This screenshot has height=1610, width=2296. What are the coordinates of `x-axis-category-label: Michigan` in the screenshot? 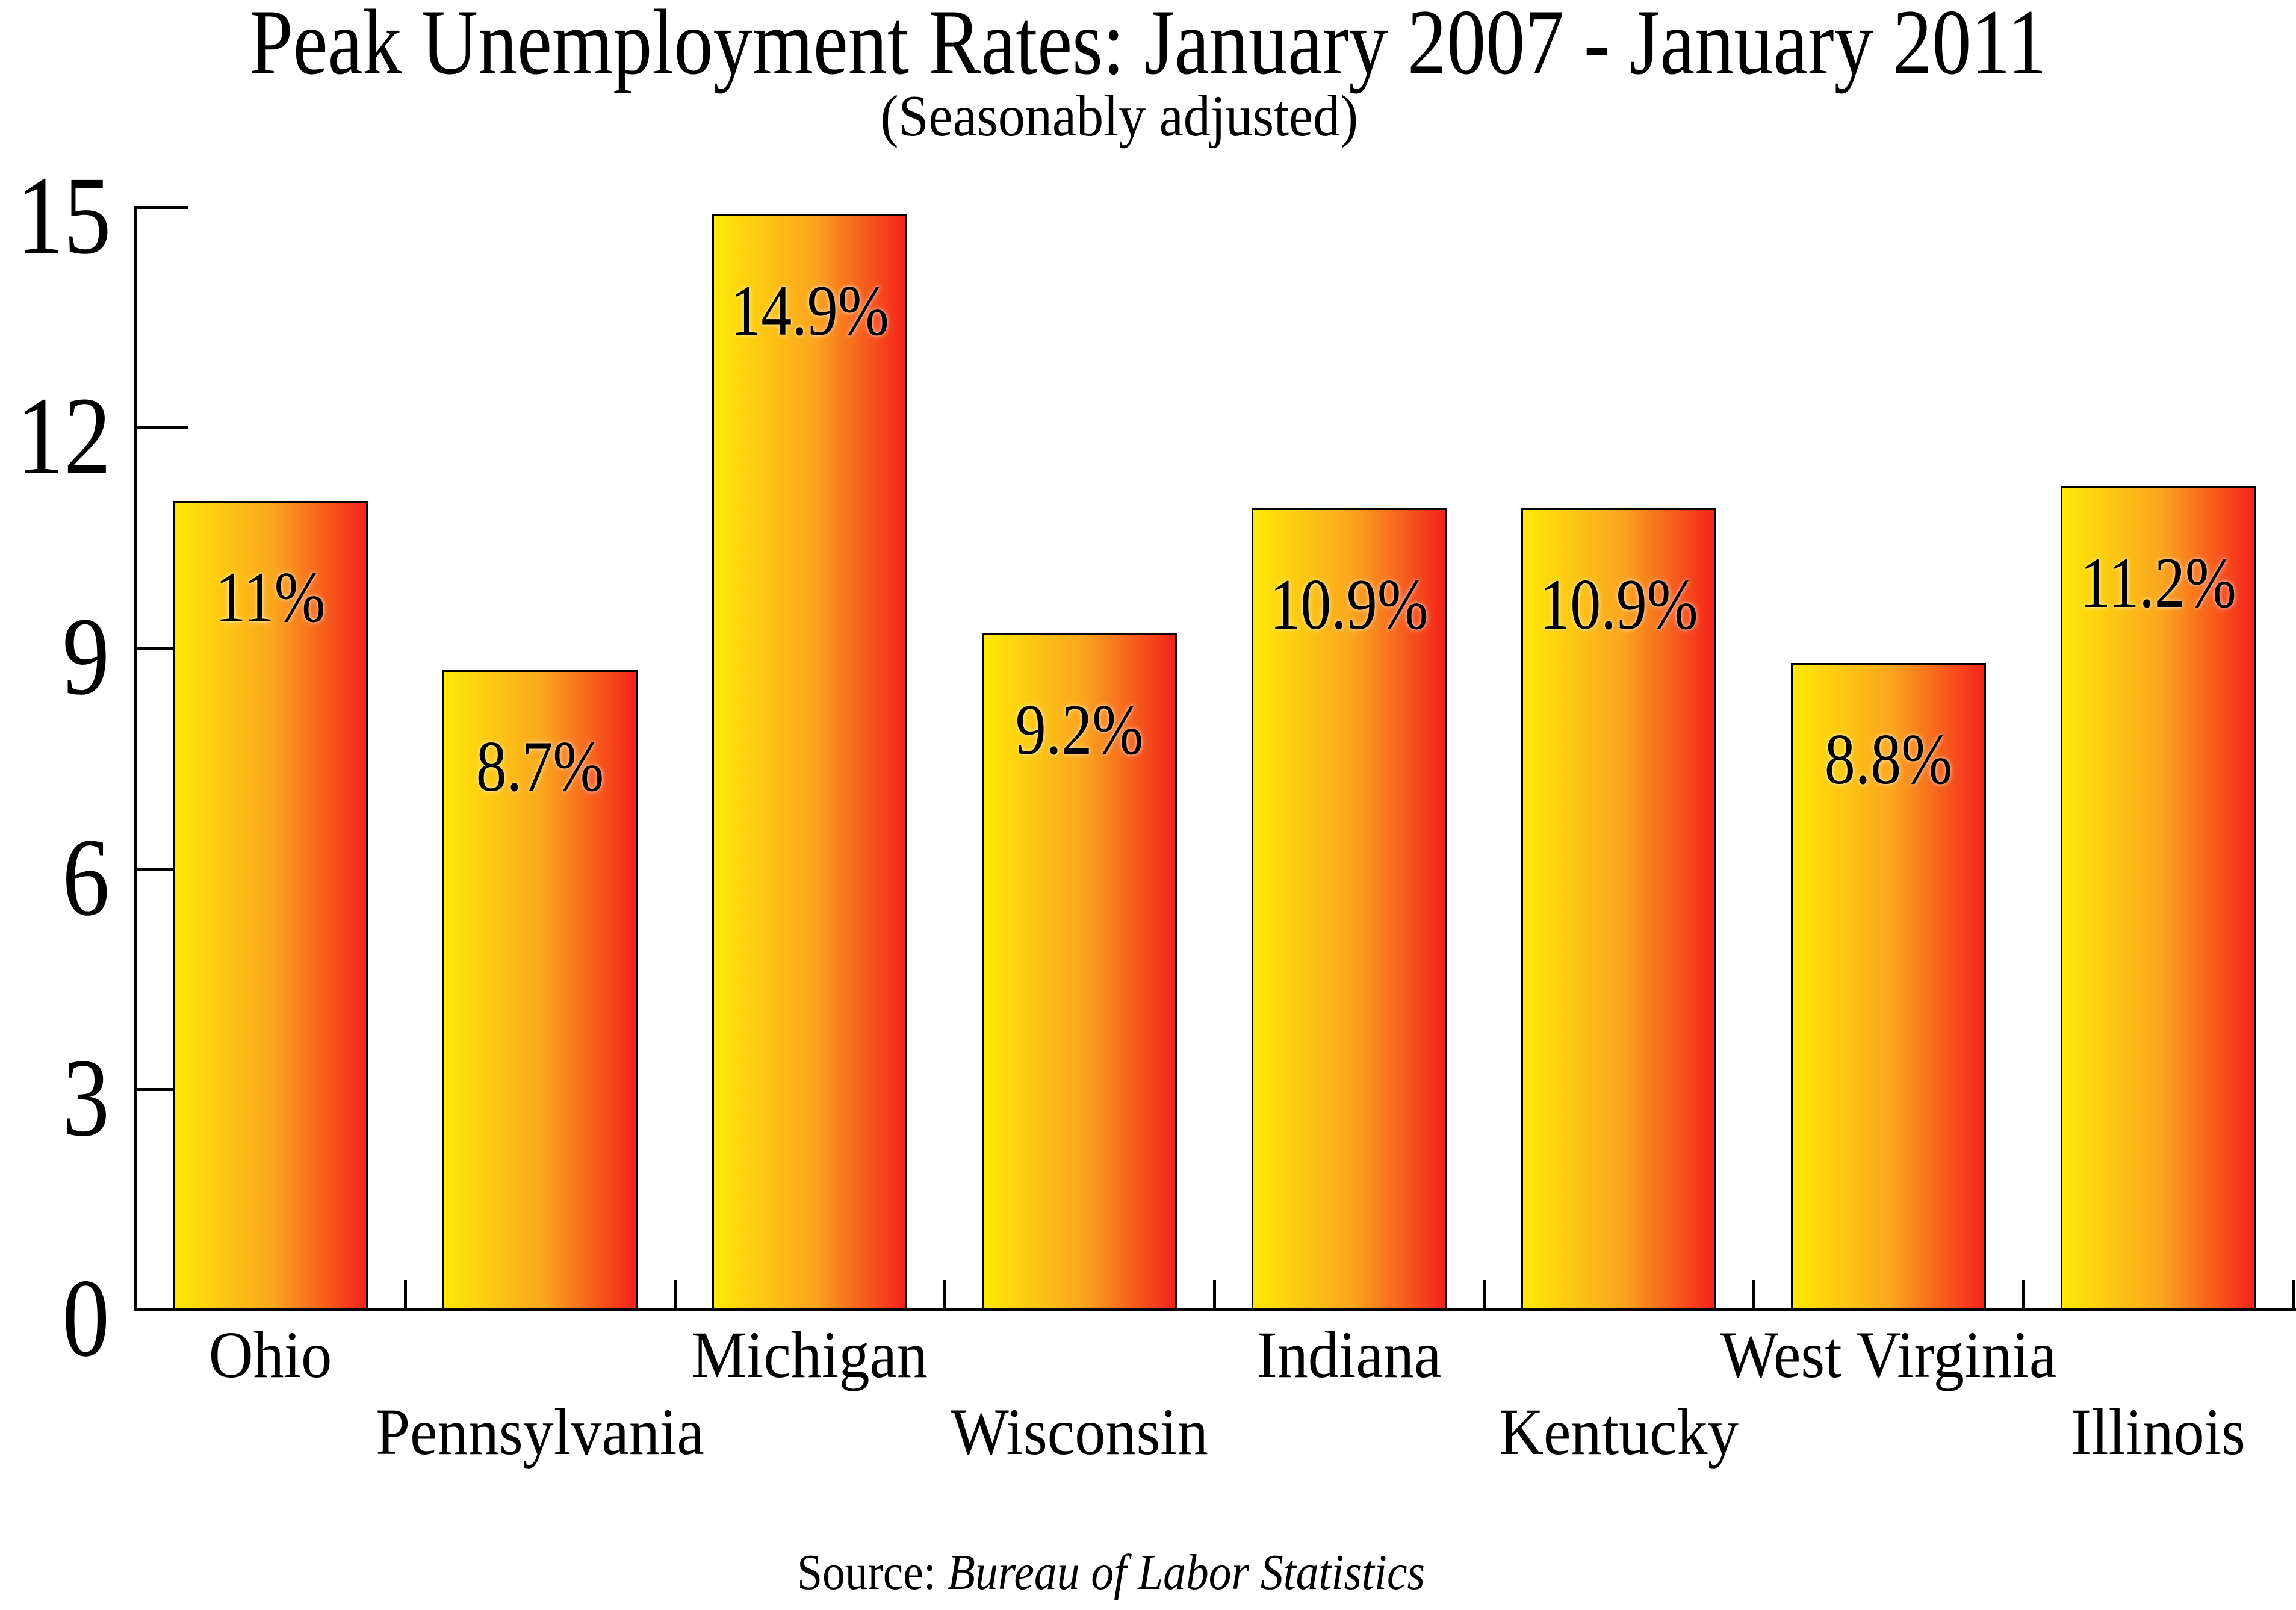 It's located at (809, 1355).